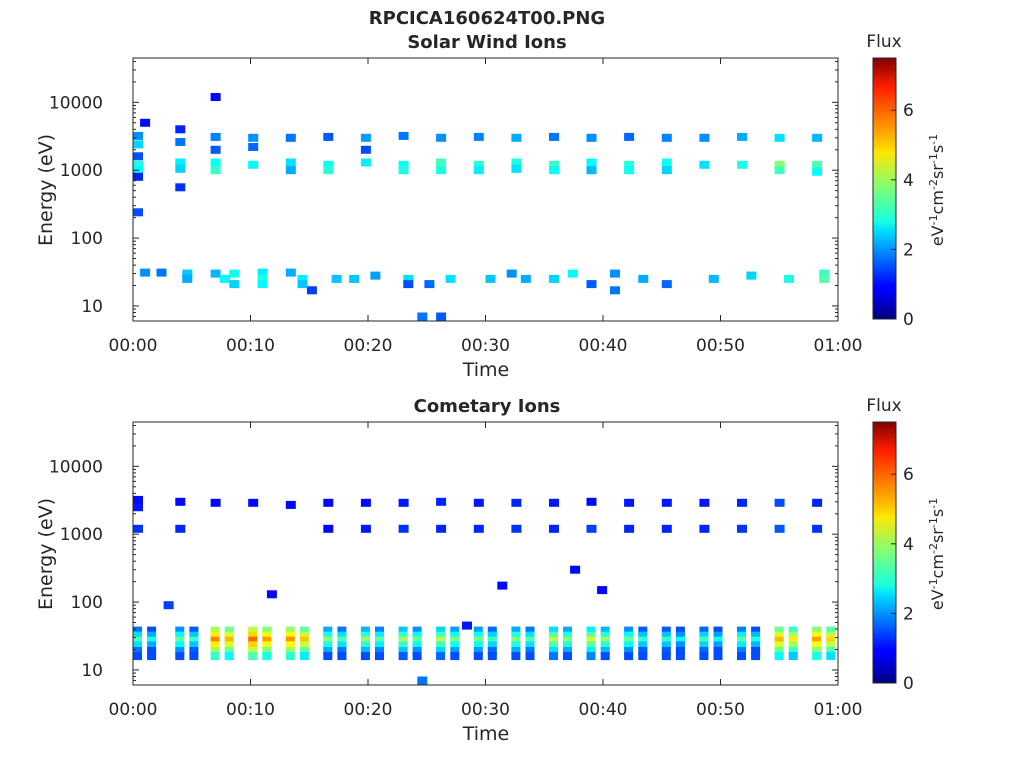  Describe the element at coordinates (250, 710) in the screenshot. I see `x-tick-label: 00:10` at that location.